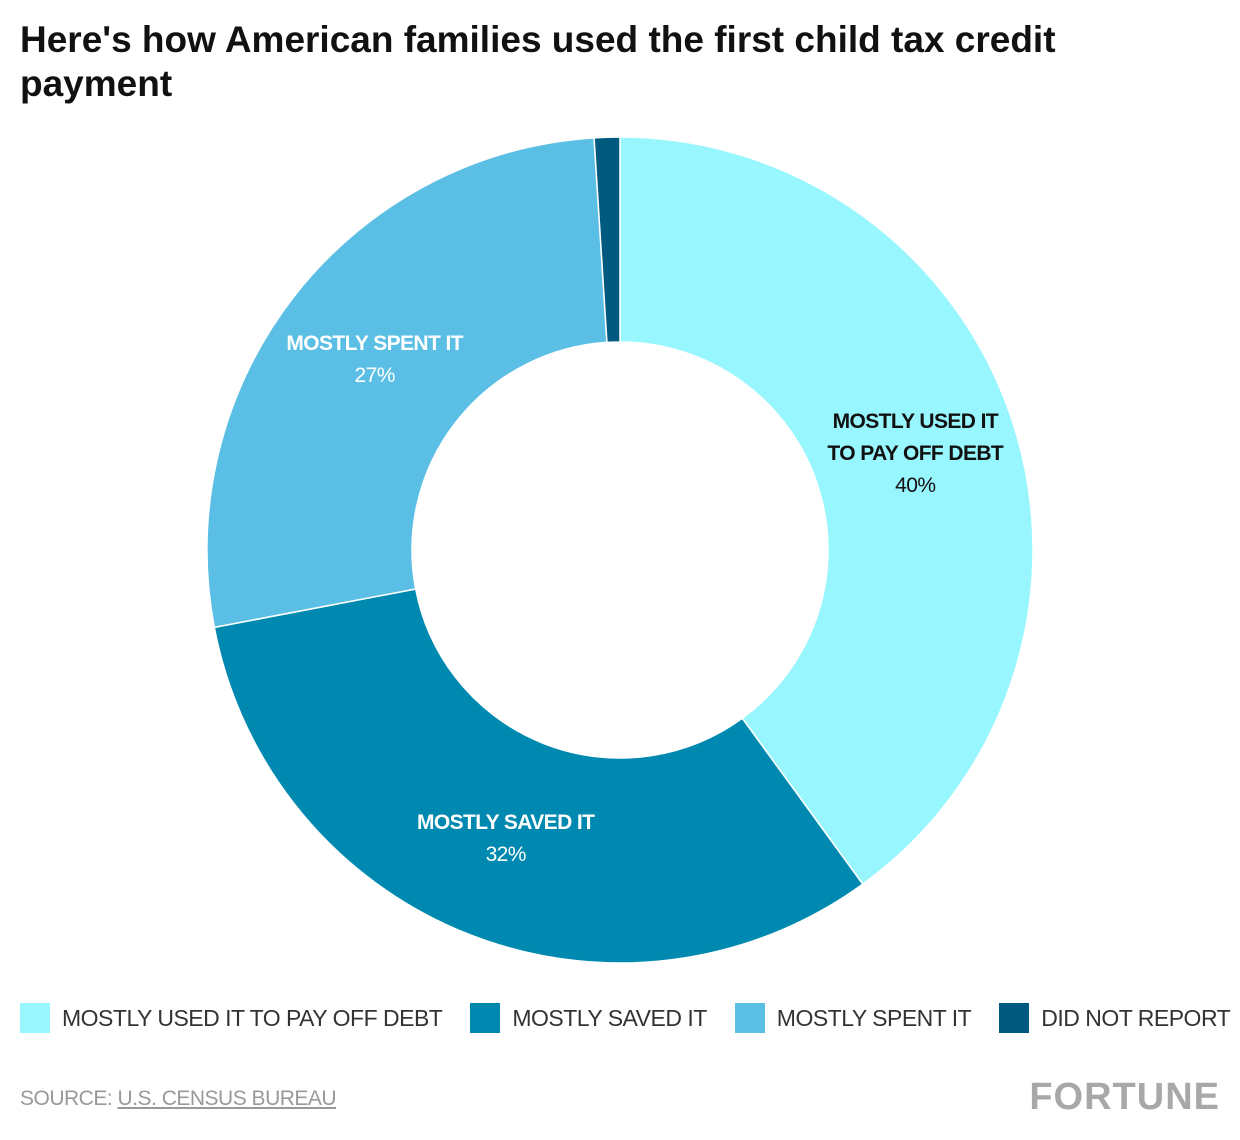 Image resolution: width=1240 pixels, height=1140 pixels. What do you see at coordinates (1124, 1097) in the screenshot?
I see `brand: FORTUNE` at bounding box center [1124, 1097].